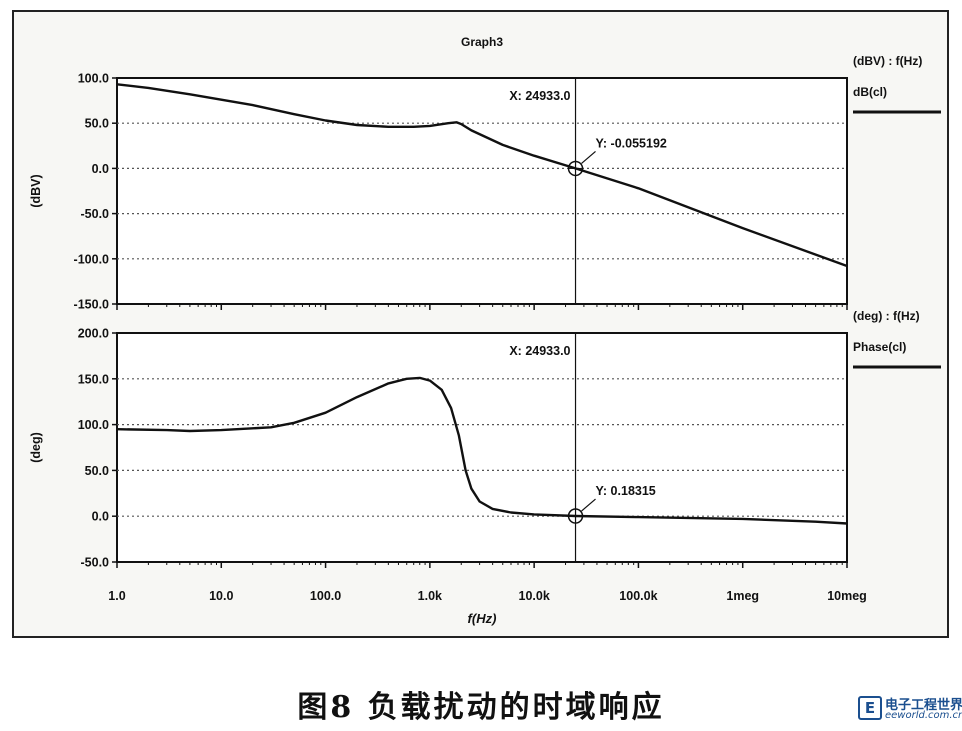  I want to click on x-tick-label: 10meg, so click(847, 596).